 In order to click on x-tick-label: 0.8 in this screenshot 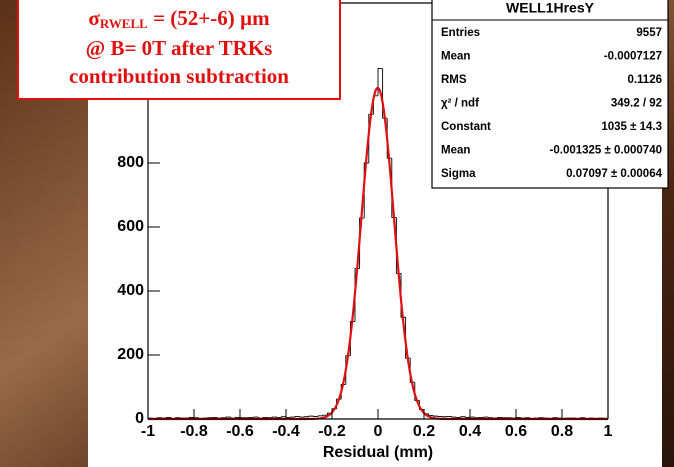, I will do `click(562, 431)`.